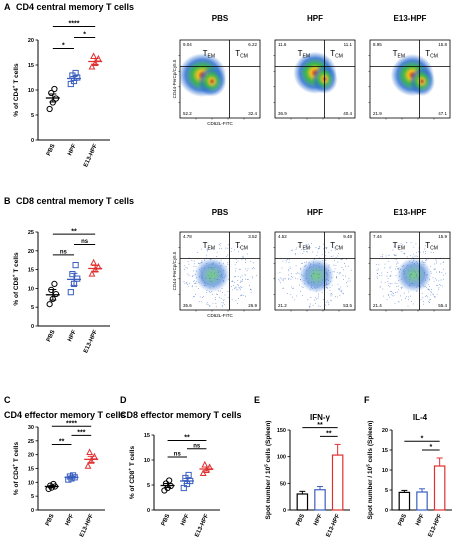 This screenshot has height=556, width=474. I want to click on flow-plot-title: HPF, so click(315, 18).